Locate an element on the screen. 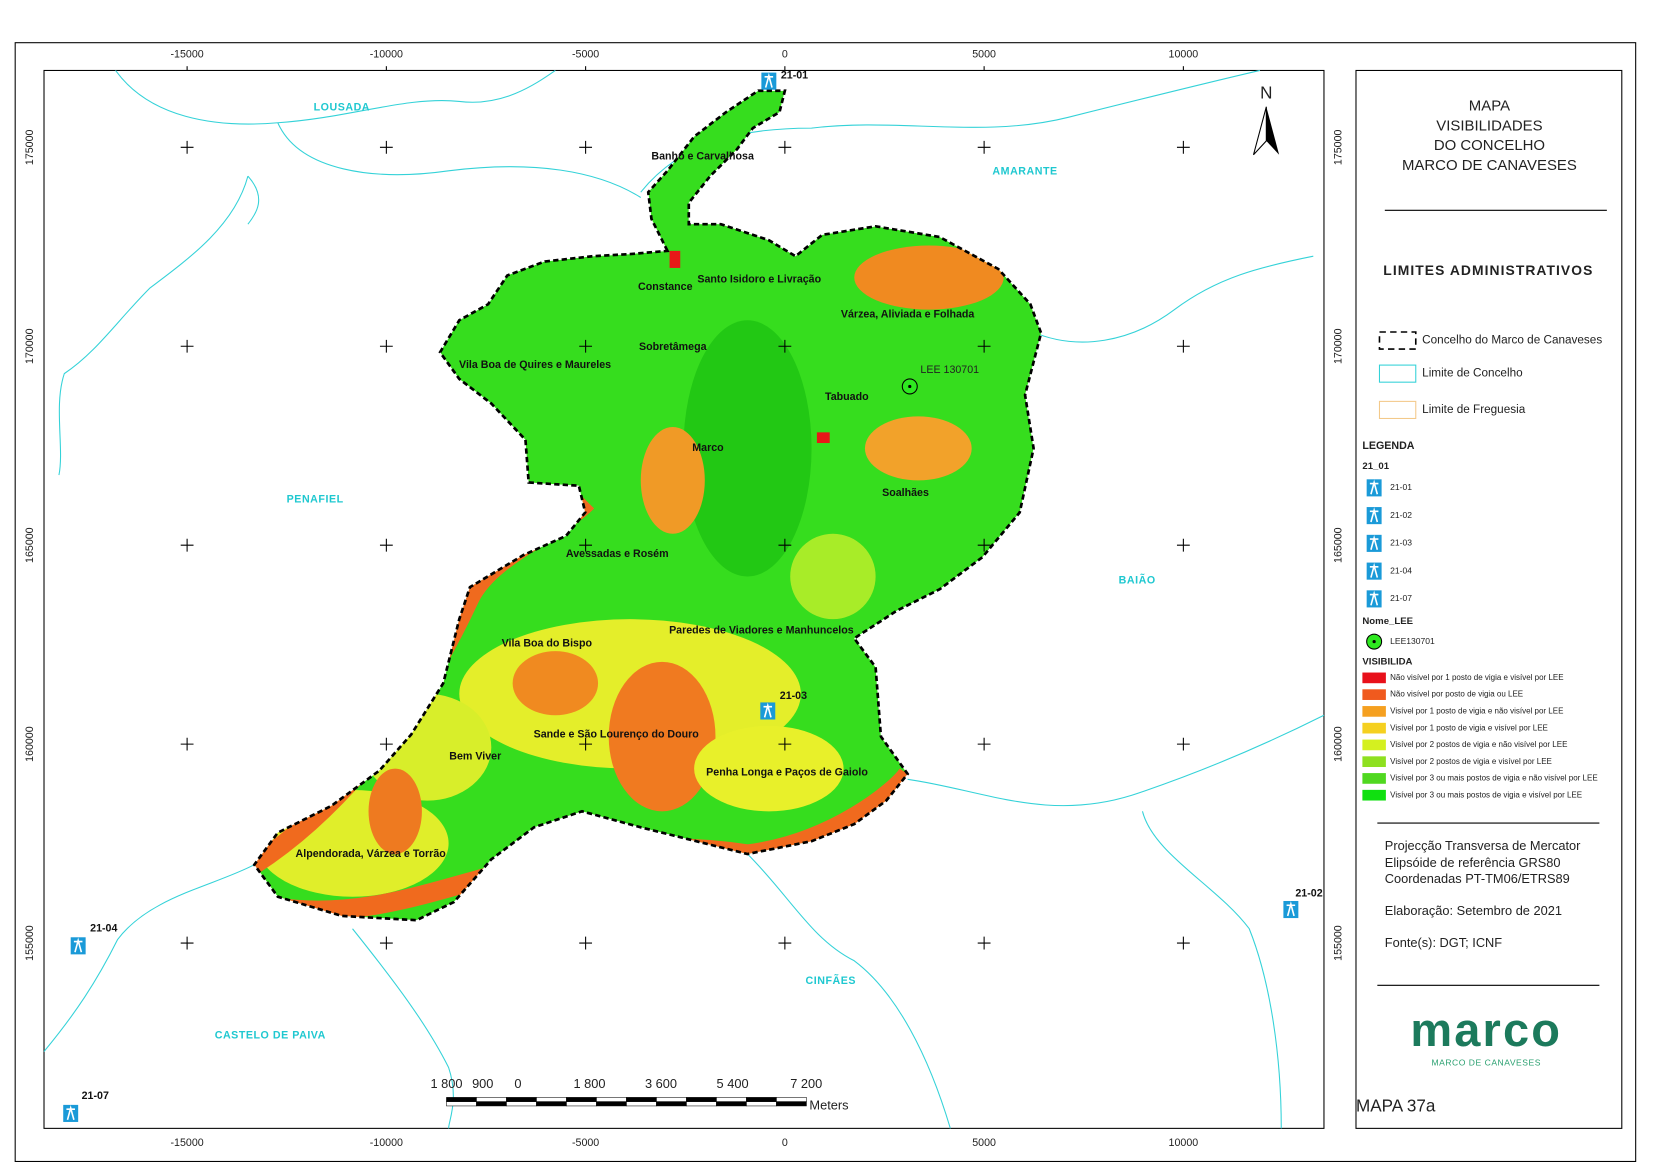 This screenshot has width=1653, height=1170. scale-label: 5 400 is located at coordinates (733, 1083).